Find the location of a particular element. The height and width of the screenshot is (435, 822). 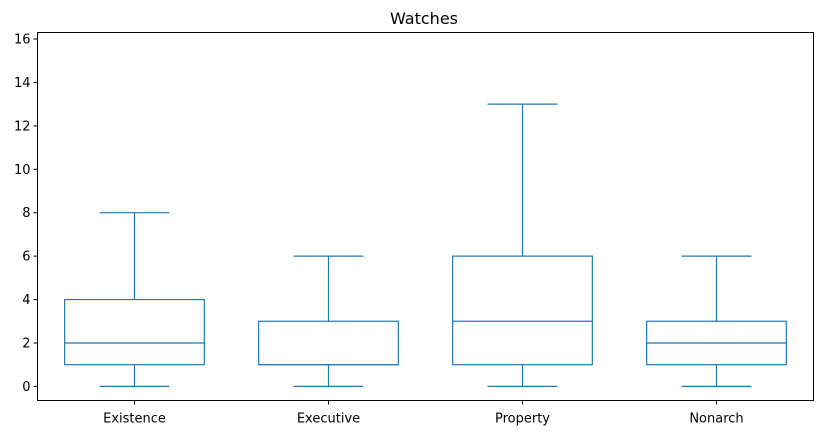

chart-title: Watches is located at coordinates (424, 18).